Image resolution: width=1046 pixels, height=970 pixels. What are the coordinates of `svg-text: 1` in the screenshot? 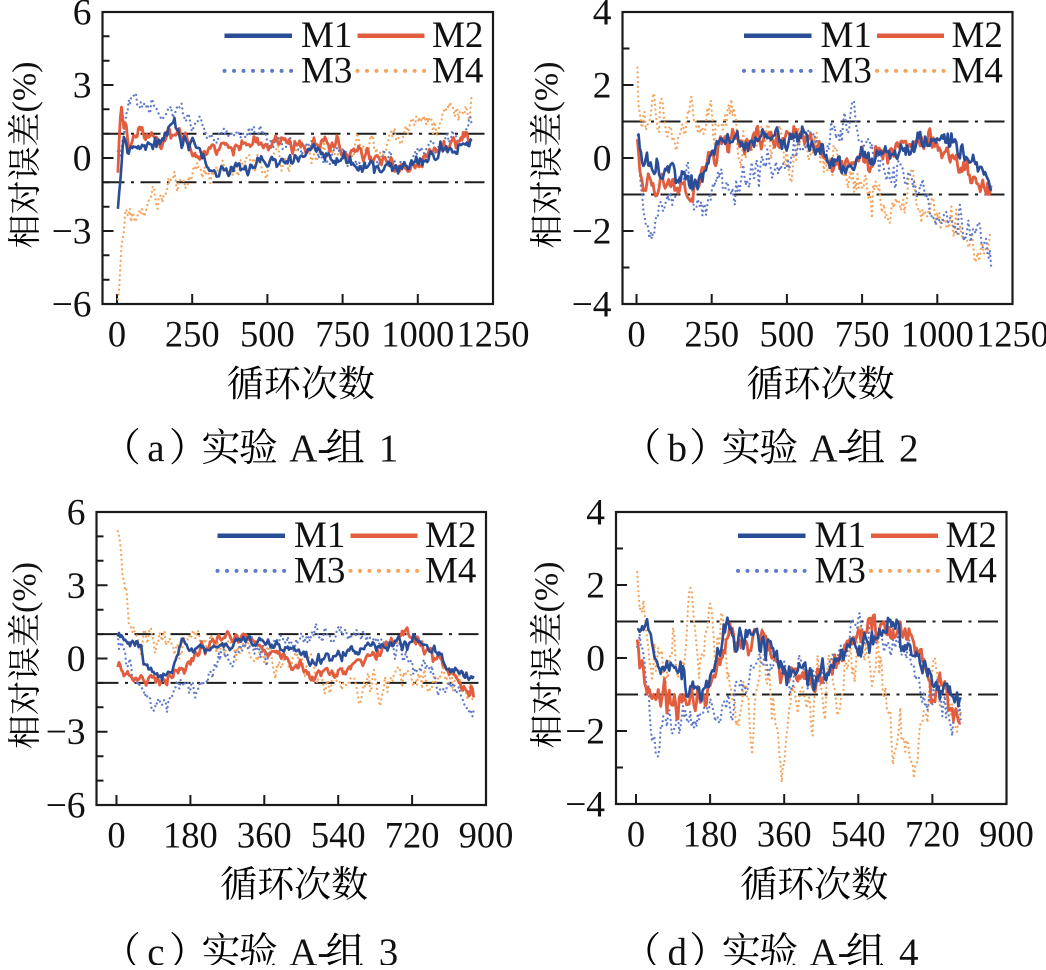 It's located at (389, 448).